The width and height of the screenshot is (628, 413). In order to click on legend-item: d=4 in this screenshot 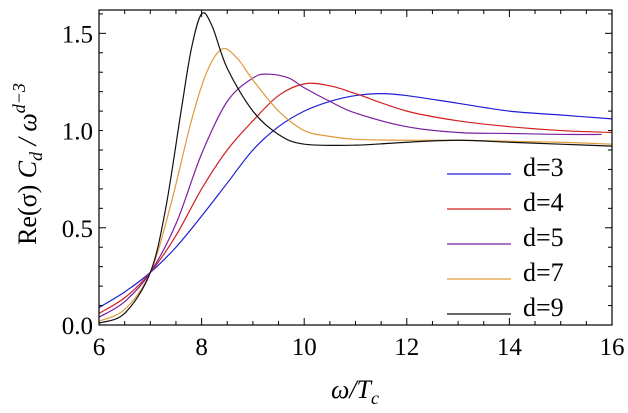, I will do `click(505, 202)`.